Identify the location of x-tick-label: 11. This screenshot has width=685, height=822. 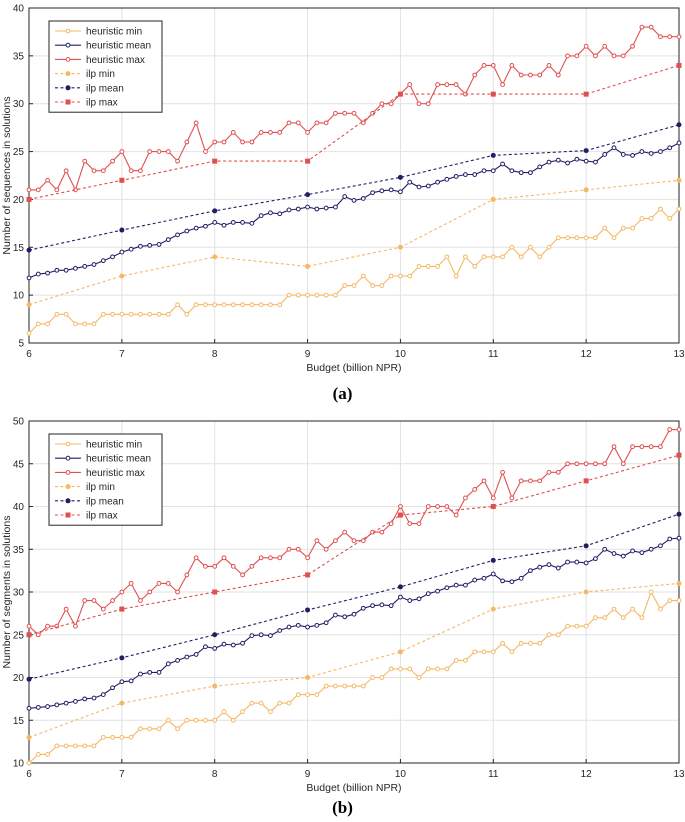
(493, 774).